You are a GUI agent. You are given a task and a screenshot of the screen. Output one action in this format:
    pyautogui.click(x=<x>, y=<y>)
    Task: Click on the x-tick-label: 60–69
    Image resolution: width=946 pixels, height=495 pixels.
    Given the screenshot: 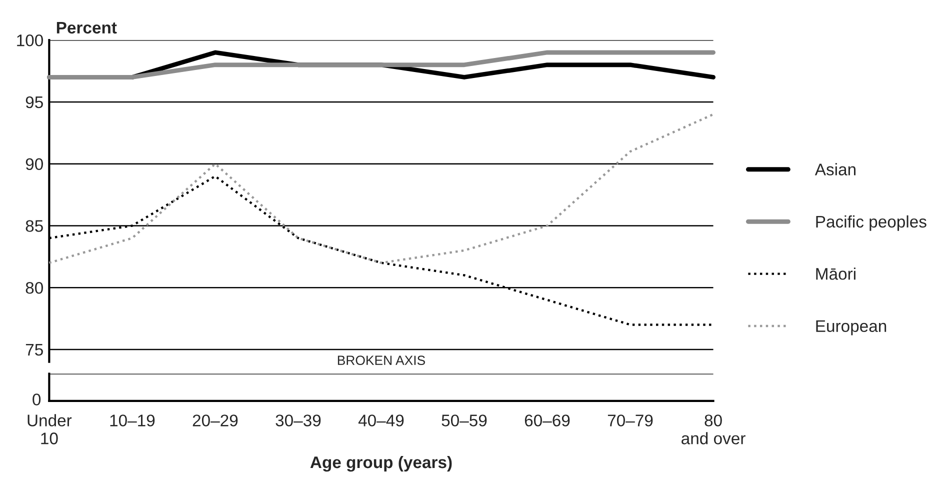 What is the action you would take?
    pyautogui.click(x=547, y=420)
    